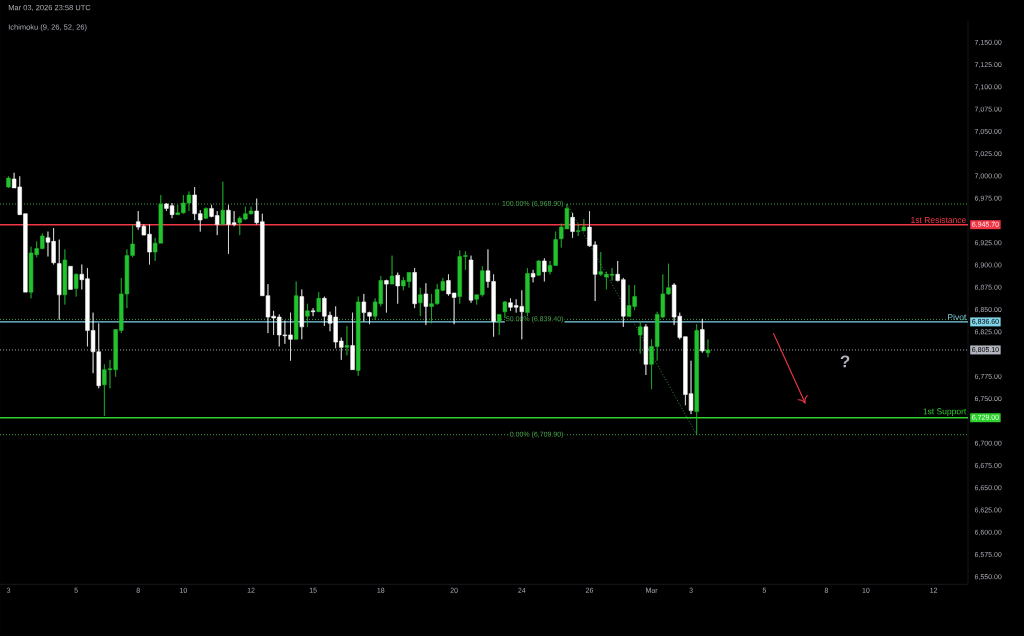  I want to click on ref-line-label: Pivot, so click(957, 317).